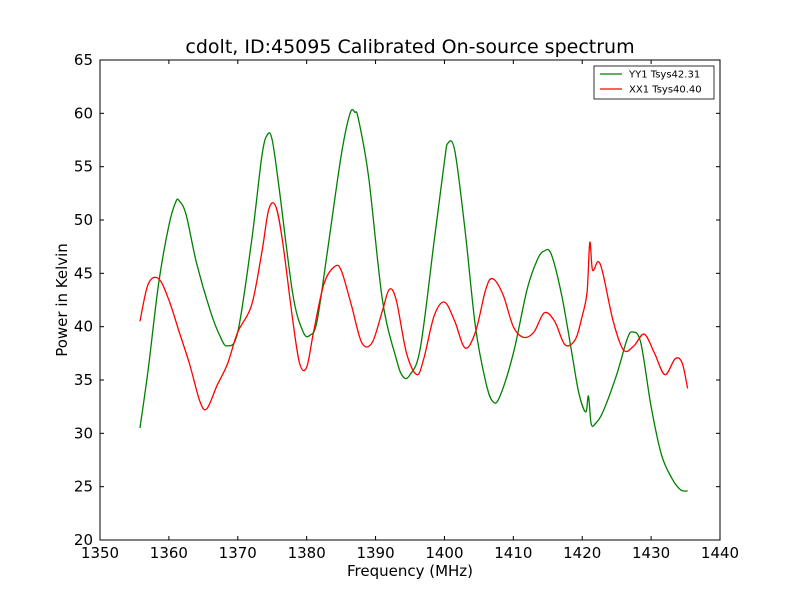  I want to click on y-tick-label: 55, so click(83, 167).